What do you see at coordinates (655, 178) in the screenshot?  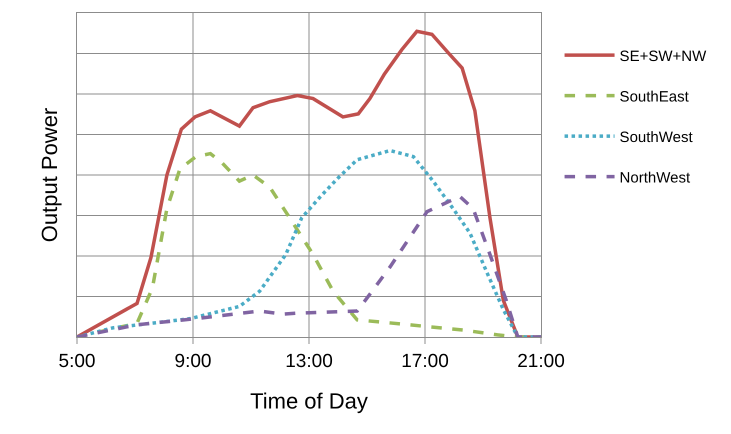 I see `legend-label: NorthWest` at bounding box center [655, 178].